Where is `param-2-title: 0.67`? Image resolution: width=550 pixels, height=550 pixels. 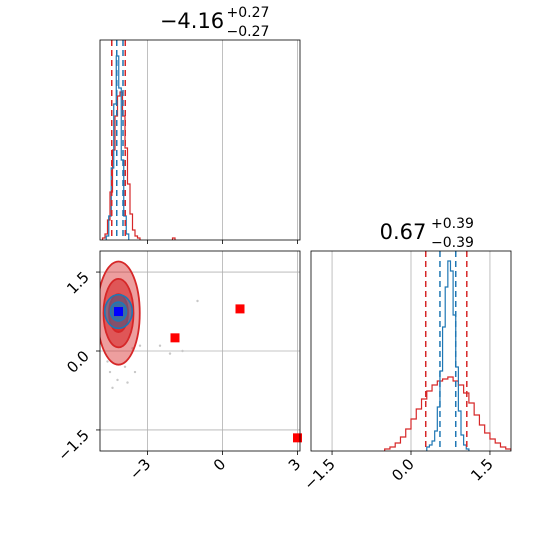
param-2-title: 0.67 is located at coordinates (403, 232).